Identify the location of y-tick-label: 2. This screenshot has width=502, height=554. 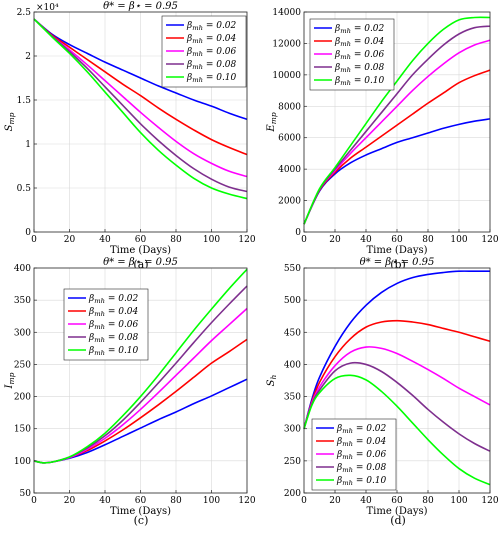
(28, 57).